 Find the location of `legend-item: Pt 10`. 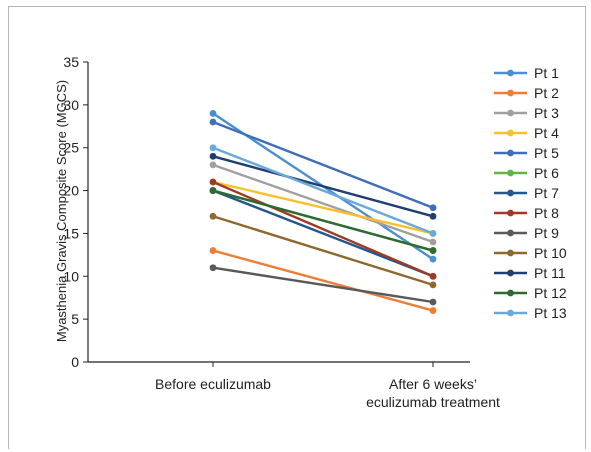

legend-item: Pt 10 is located at coordinates (530, 253).